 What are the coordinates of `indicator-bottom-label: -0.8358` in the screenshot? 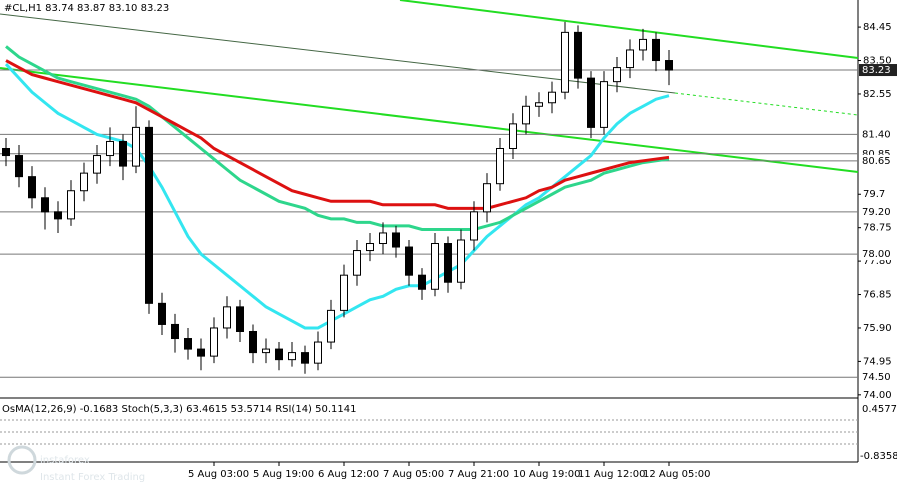 It's located at (878, 456).